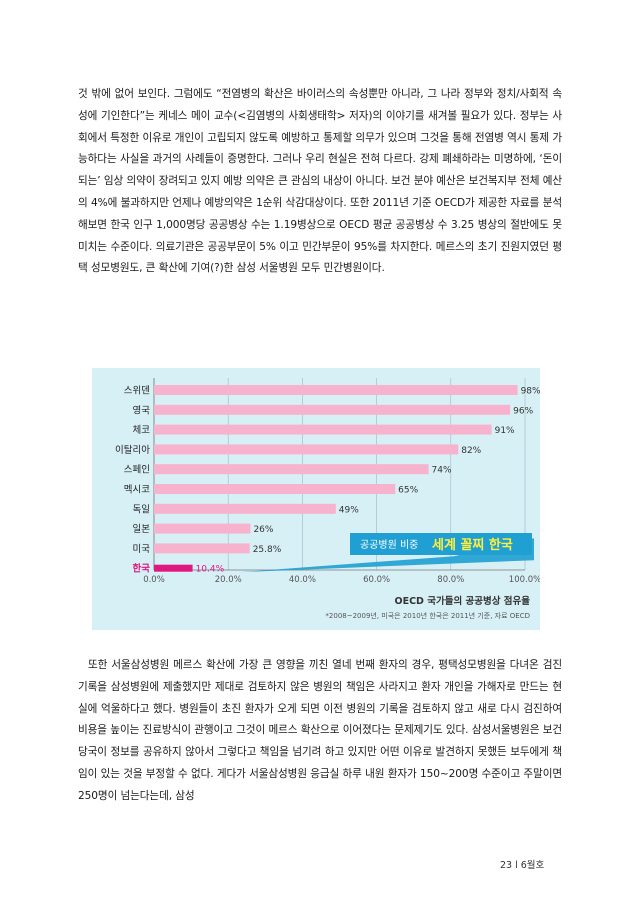  What do you see at coordinates (132, 450) in the screenshot?
I see `category-label: 이탈리아` at bounding box center [132, 450].